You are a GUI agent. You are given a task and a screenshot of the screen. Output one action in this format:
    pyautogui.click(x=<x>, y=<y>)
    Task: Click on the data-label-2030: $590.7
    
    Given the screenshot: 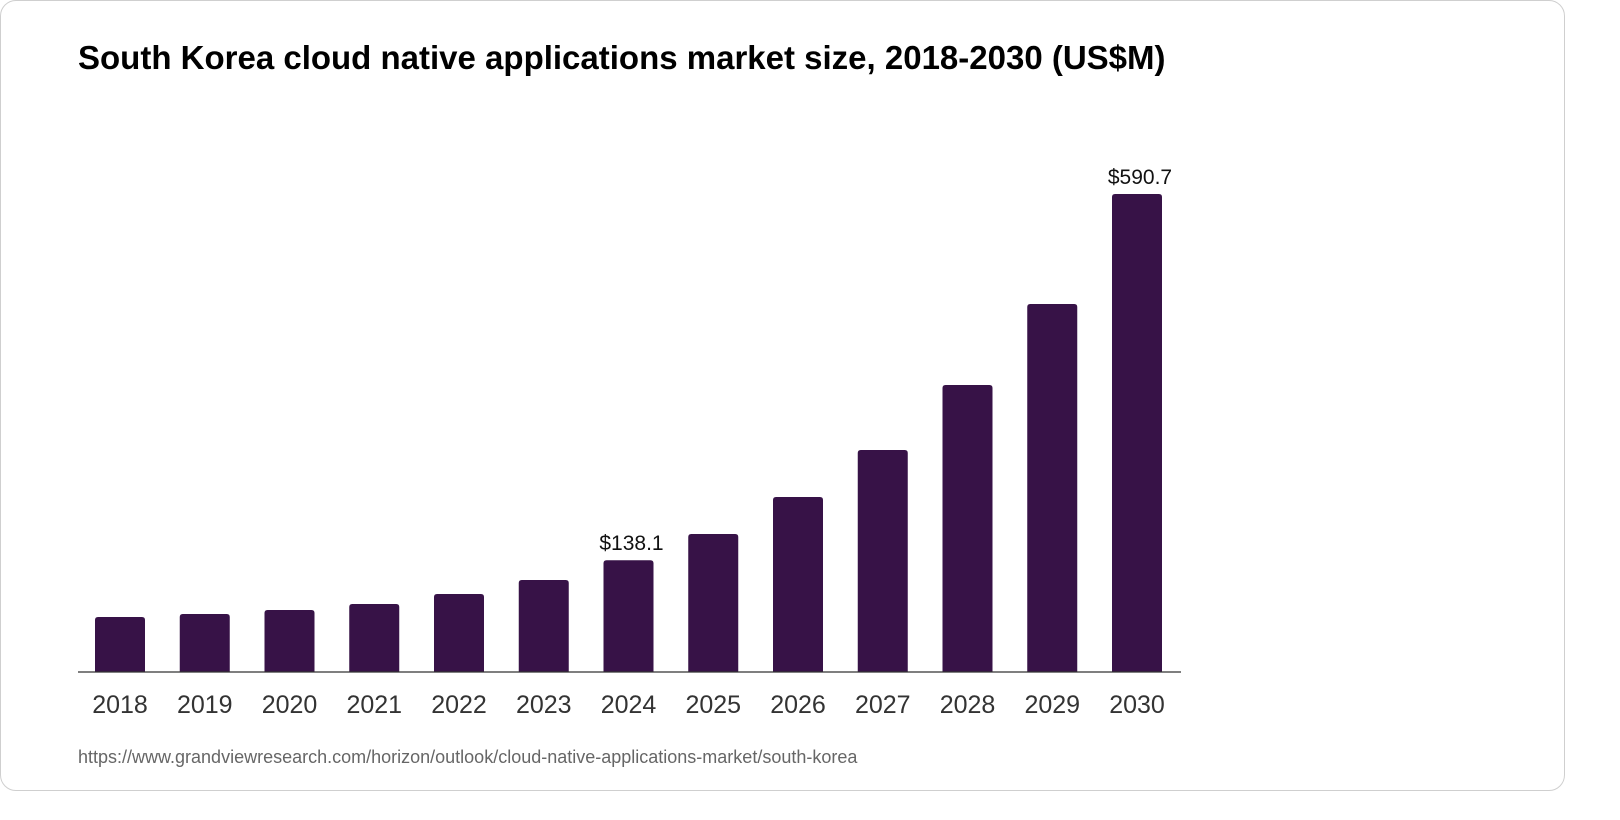 What is the action you would take?
    pyautogui.click(x=1140, y=177)
    